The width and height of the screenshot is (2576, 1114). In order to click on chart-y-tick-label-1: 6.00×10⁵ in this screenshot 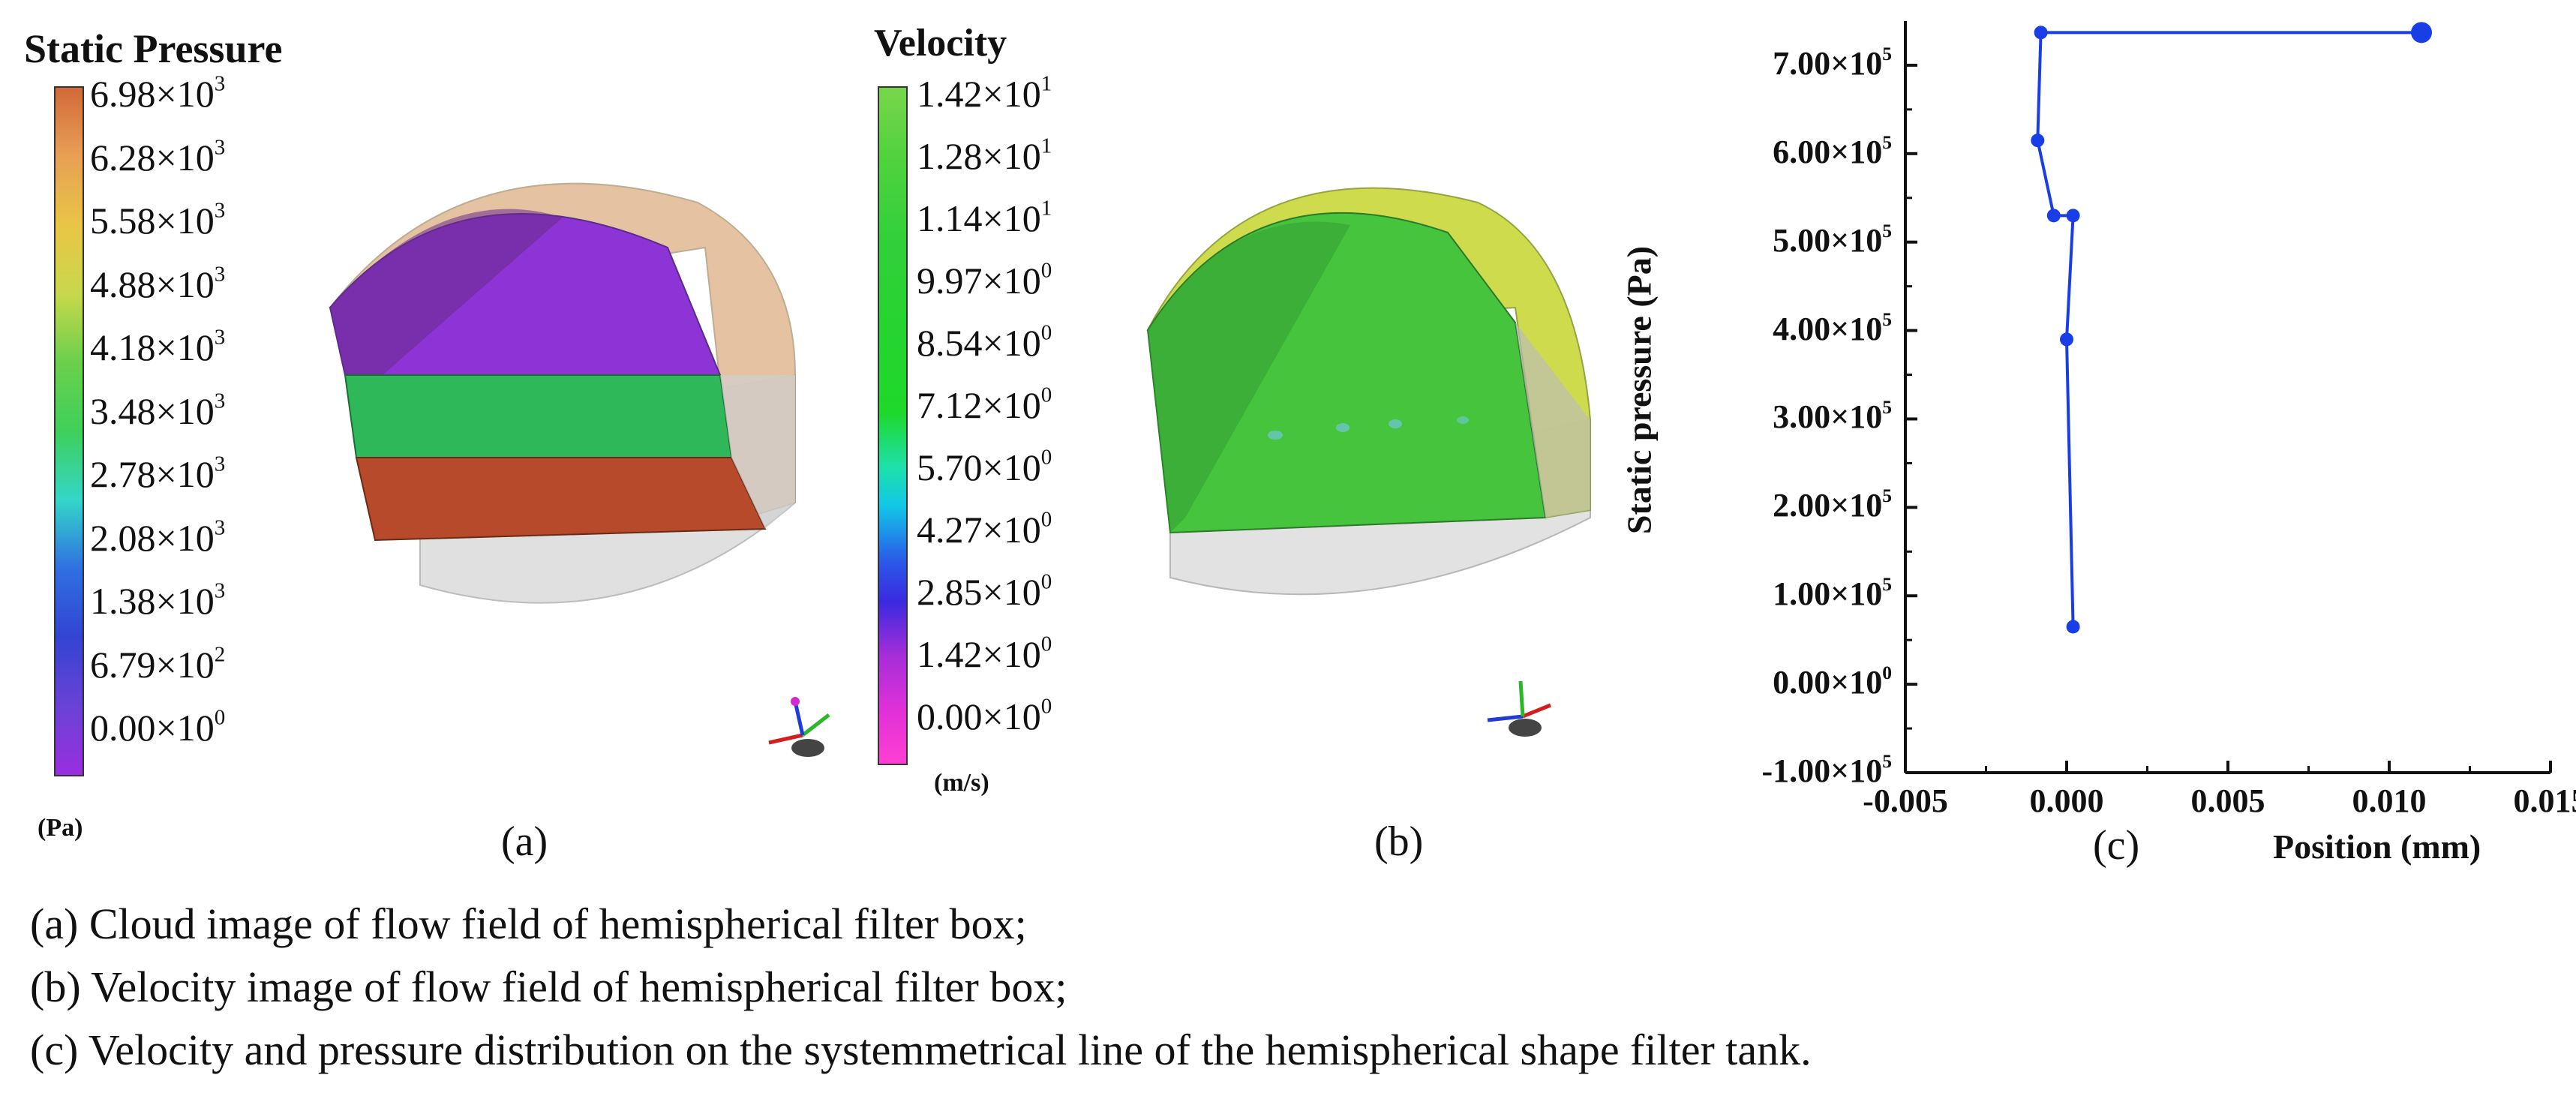, I will do `click(1832, 150)`.